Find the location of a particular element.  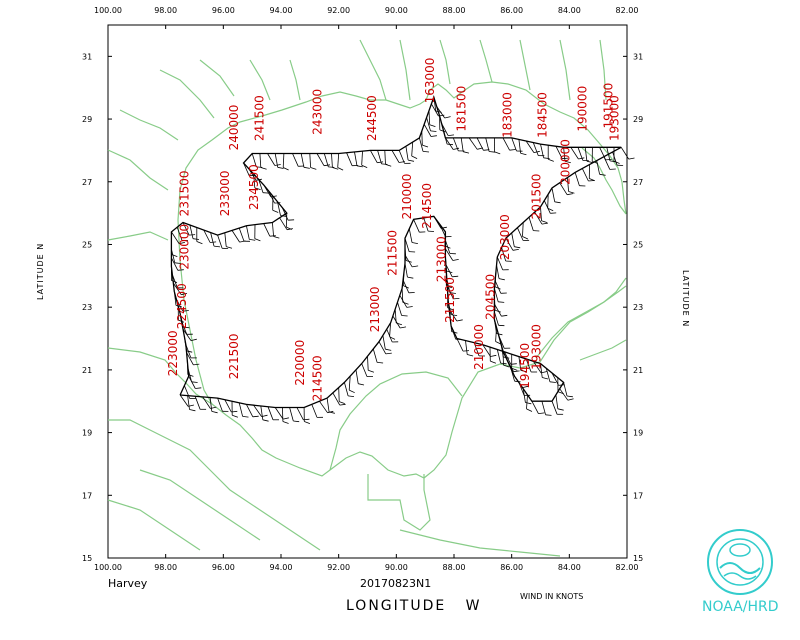

time-label: 224500 is located at coordinates (182, 306).